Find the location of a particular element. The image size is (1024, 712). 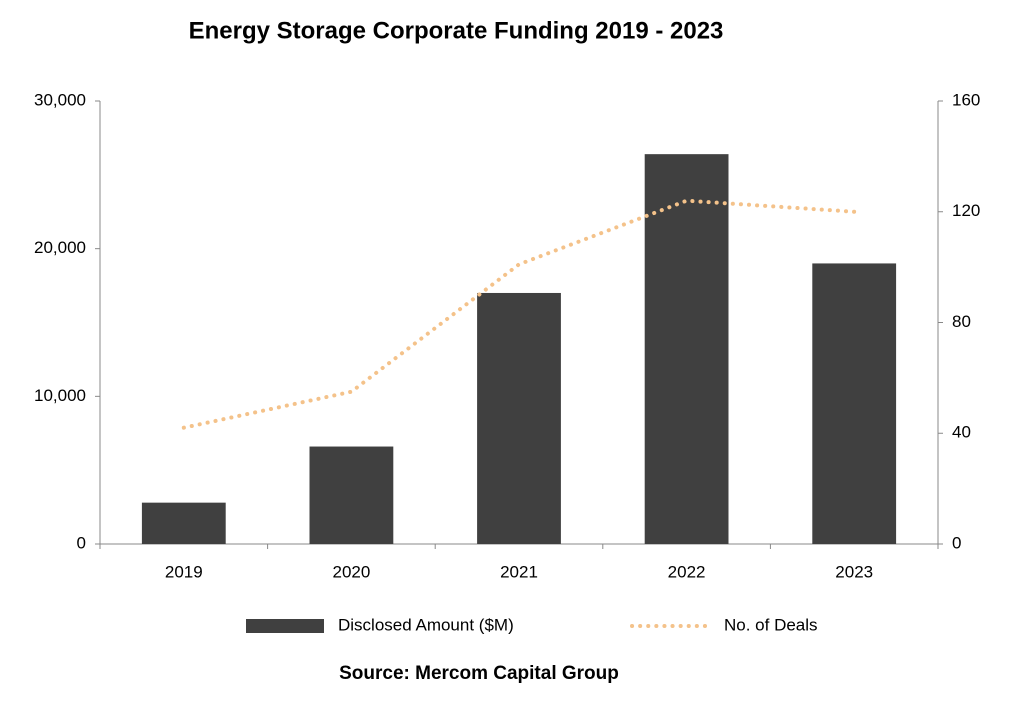

legend-label: Disclosed Amount ($M) is located at coordinates (426, 624).